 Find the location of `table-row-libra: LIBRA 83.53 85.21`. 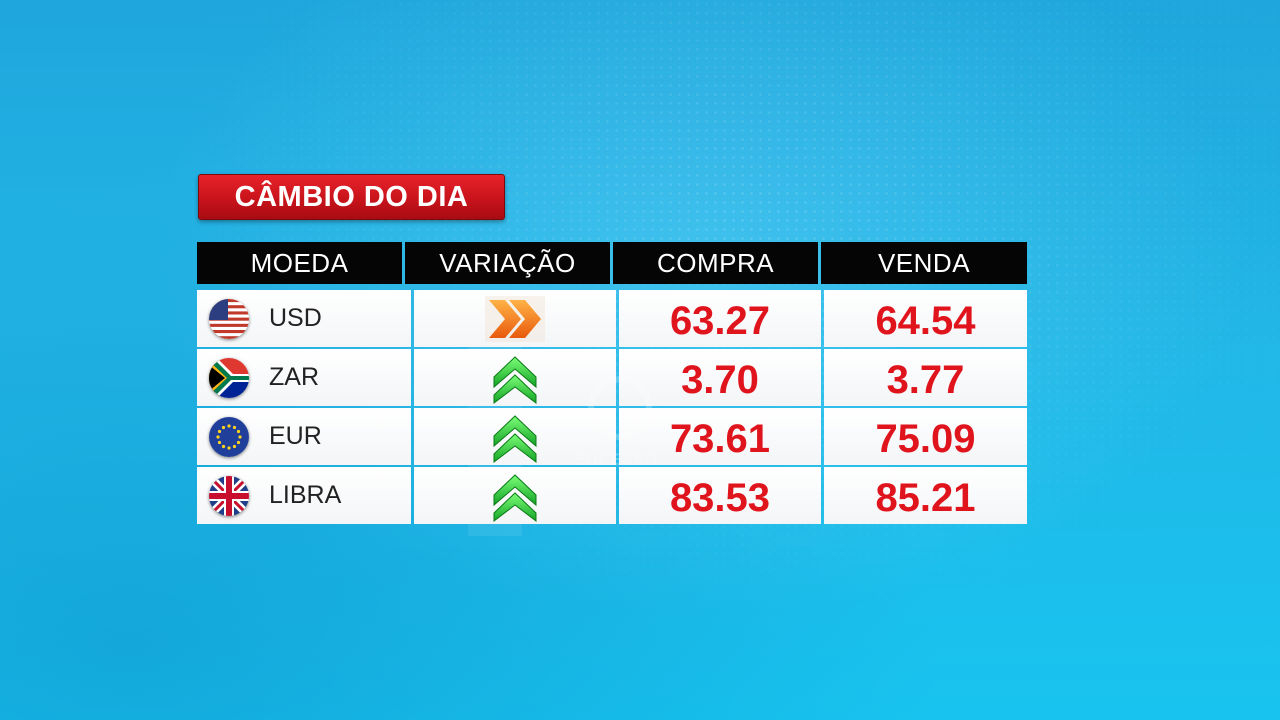

table-row-libra: LIBRA 83.53 85.21 is located at coordinates (612, 495).